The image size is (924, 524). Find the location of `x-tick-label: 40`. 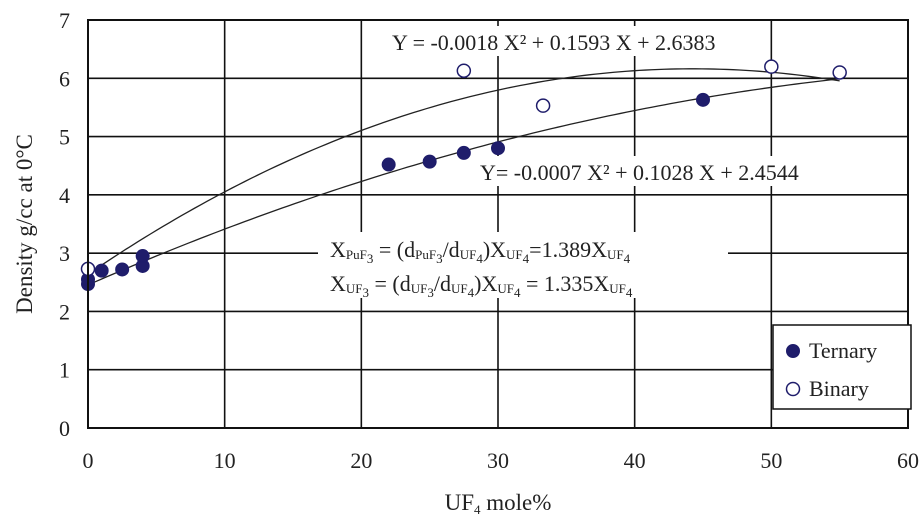

x-tick-label: 40 is located at coordinates (635, 460).